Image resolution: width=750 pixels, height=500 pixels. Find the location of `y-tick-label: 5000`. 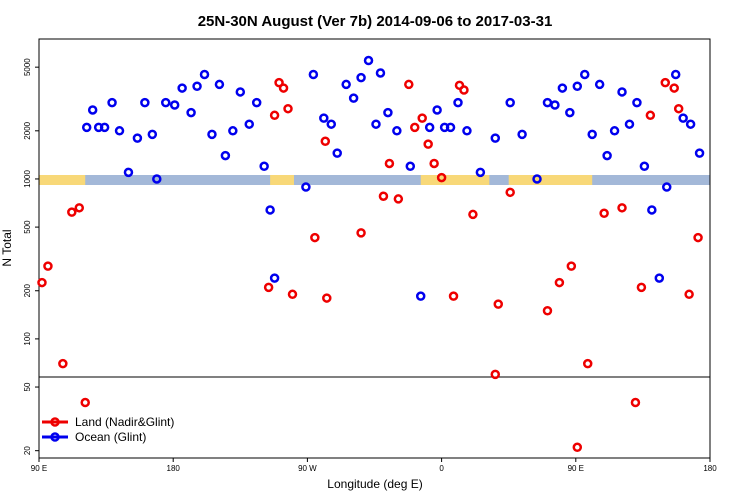

y-tick-label: 5000 is located at coordinates (27, 67).